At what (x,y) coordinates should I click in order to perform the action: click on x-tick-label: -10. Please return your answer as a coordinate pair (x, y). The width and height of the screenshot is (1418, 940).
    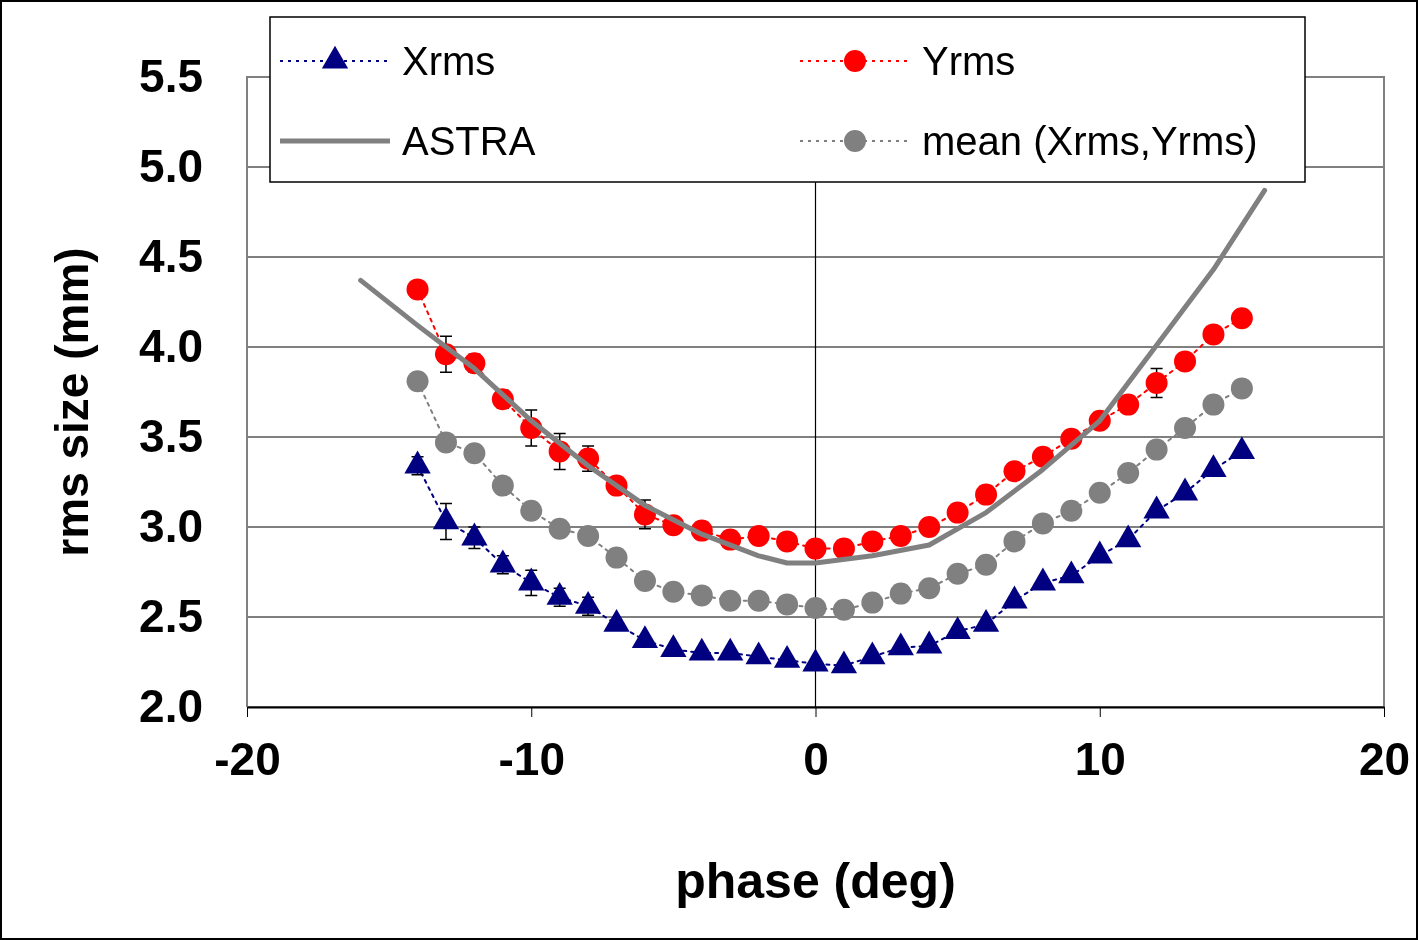
    Looking at the image, I should click on (531, 759).